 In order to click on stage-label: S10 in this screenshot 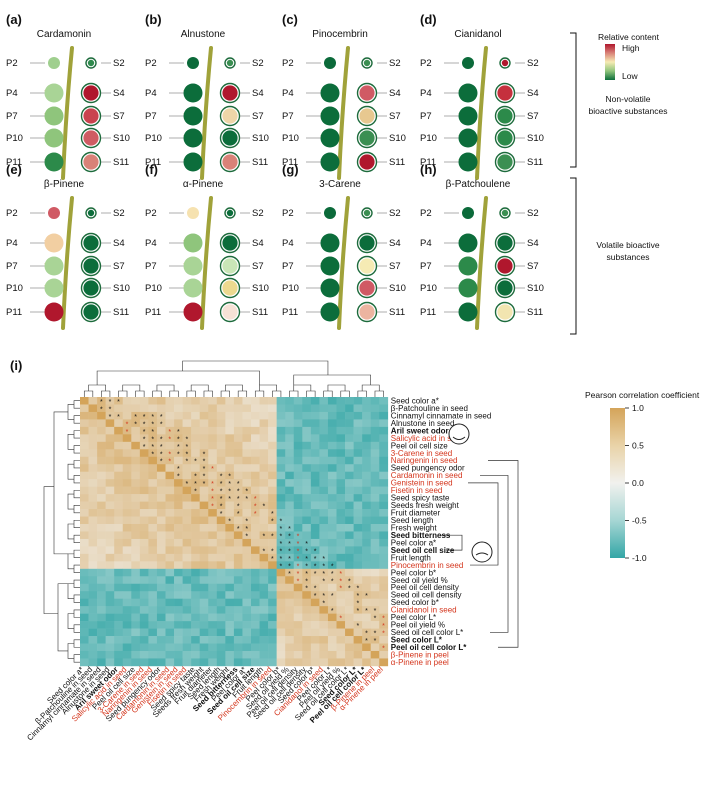, I will do `click(121, 288)`.